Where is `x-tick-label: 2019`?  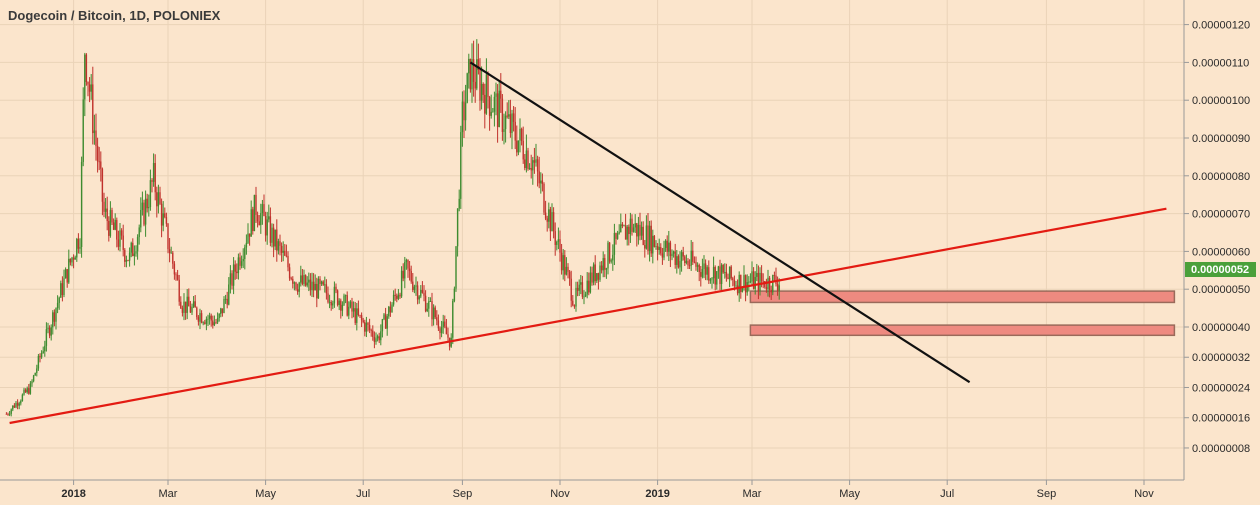 x-tick-label: 2019 is located at coordinates (657, 494).